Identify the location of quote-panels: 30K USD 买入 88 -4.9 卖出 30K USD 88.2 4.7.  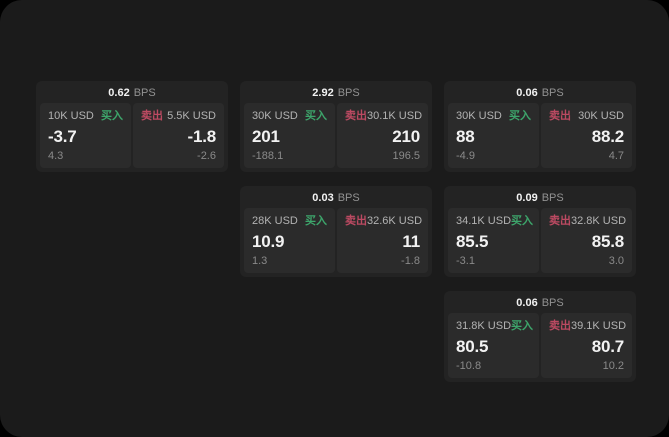
(540, 137).